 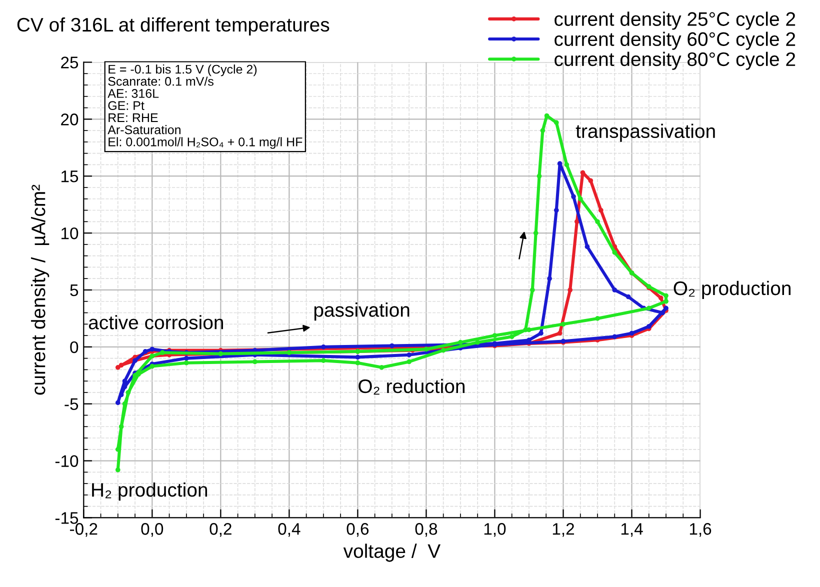 What do you see at coordinates (392, 553) in the screenshot?
I see `x-axis-title: voltage / V` at bounding box center [392, 553].